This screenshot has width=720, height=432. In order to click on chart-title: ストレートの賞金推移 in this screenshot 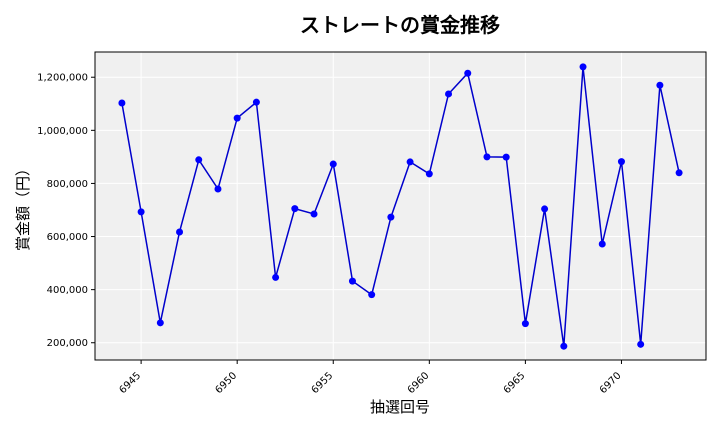, I will do `click(400, 25)`.